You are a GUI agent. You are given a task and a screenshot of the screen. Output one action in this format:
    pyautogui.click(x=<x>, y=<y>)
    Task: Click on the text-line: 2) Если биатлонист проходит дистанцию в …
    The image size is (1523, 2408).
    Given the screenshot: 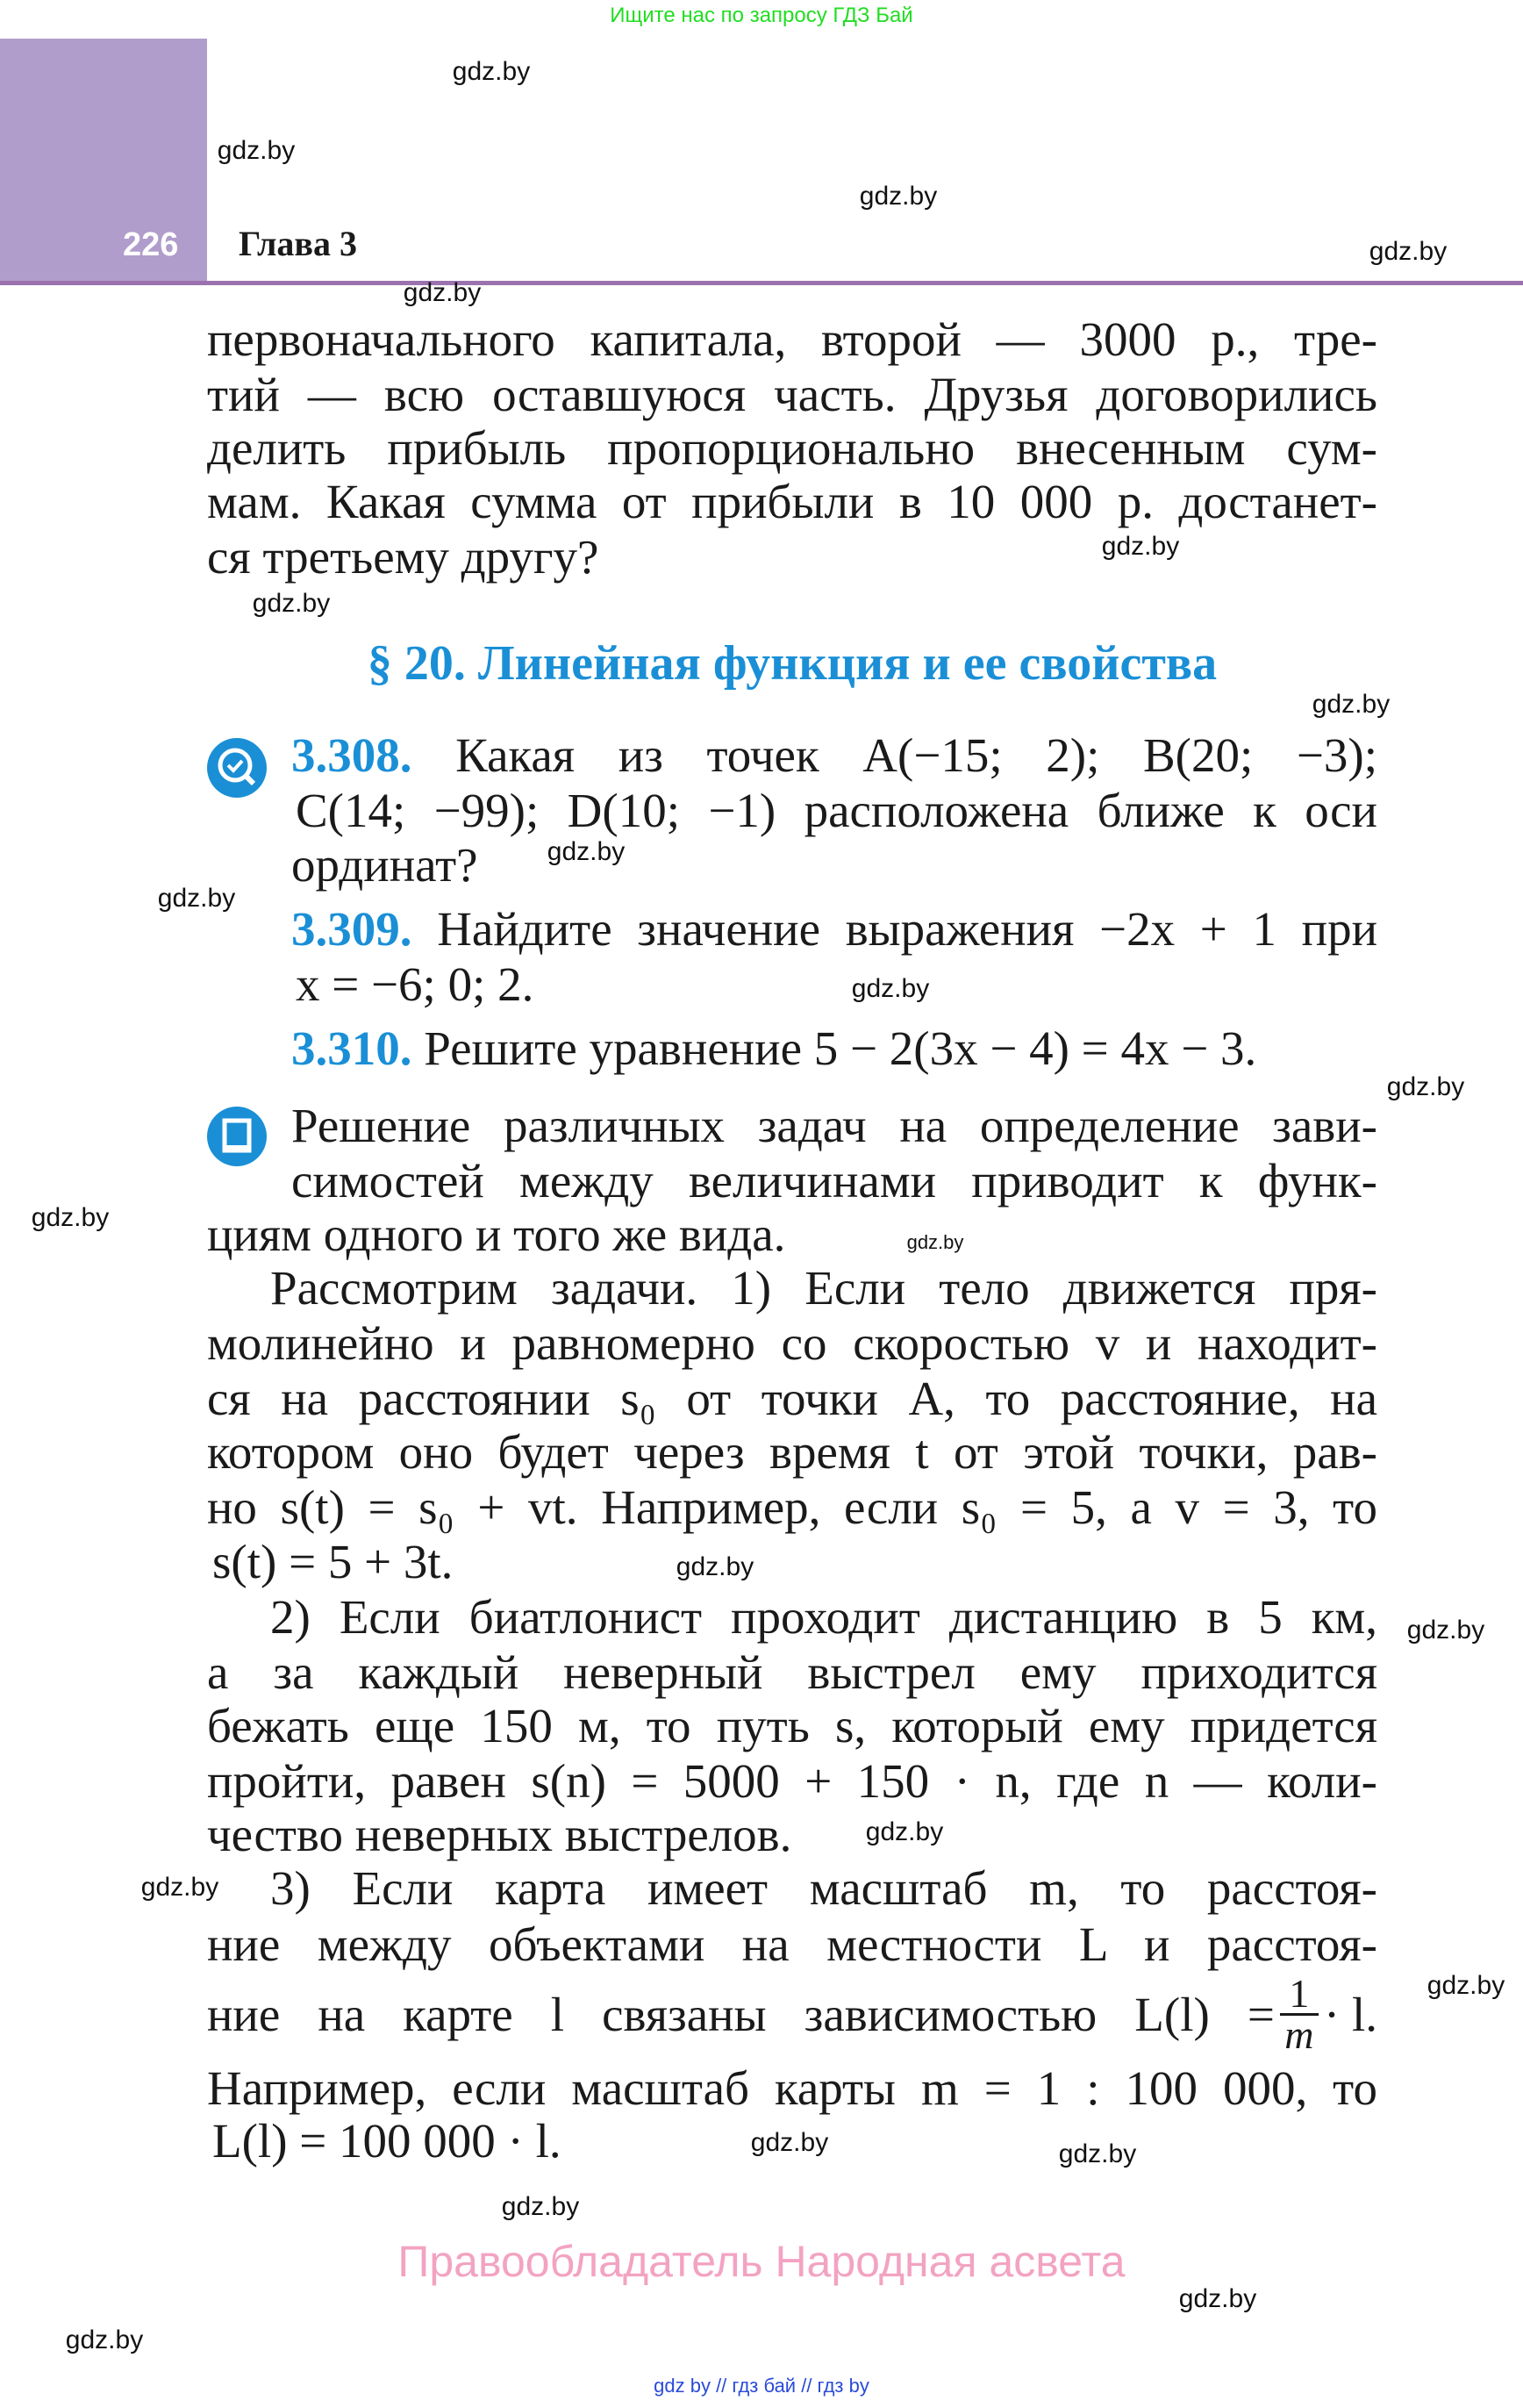 What is the action you would take?
    pyautogui.click(x=824, y=1617)
    